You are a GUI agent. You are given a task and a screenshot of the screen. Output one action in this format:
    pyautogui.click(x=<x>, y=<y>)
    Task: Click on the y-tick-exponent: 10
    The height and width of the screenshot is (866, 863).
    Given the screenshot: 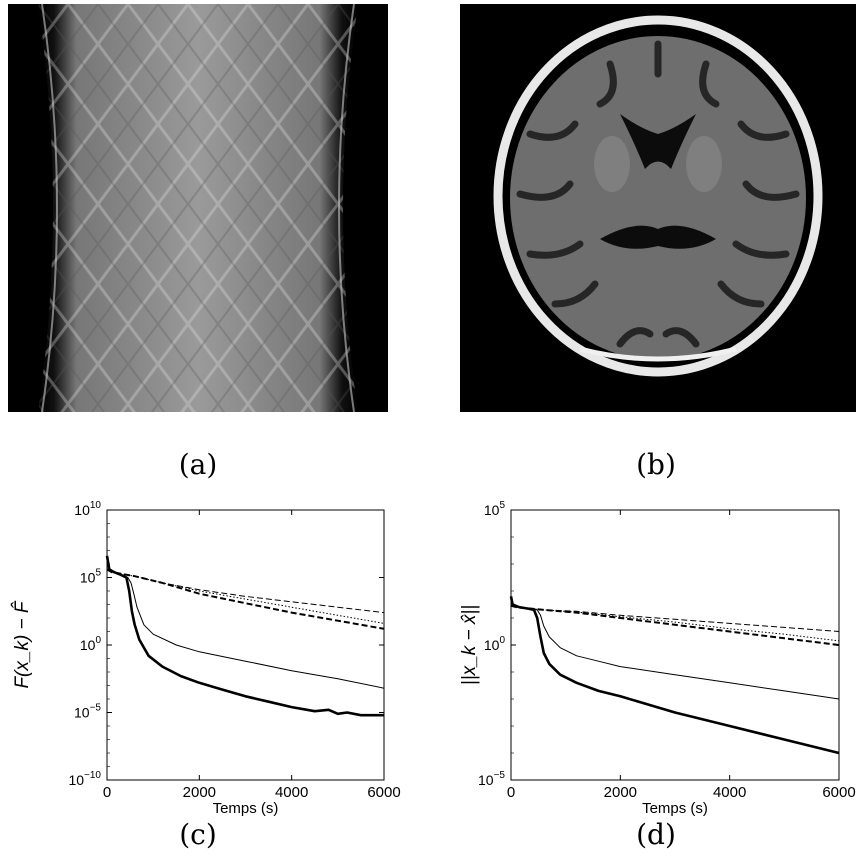 What is the action you would take?
    pyautogui.click(x=96, y=505)
    